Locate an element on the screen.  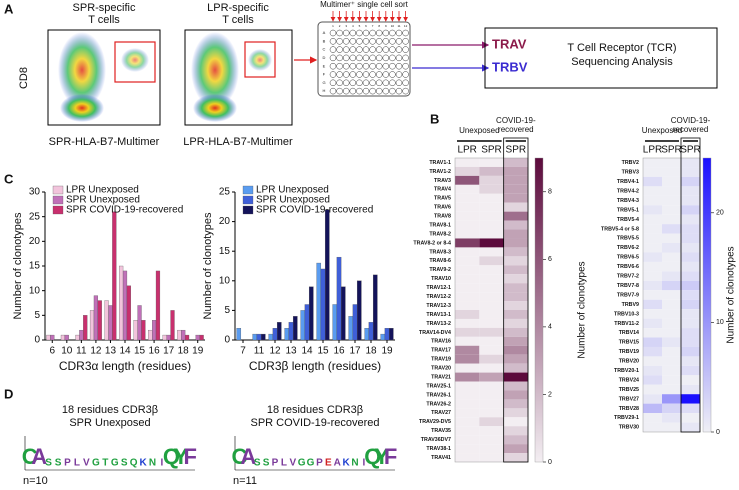
plate-column: 12 is located at coordinates (406, 26).